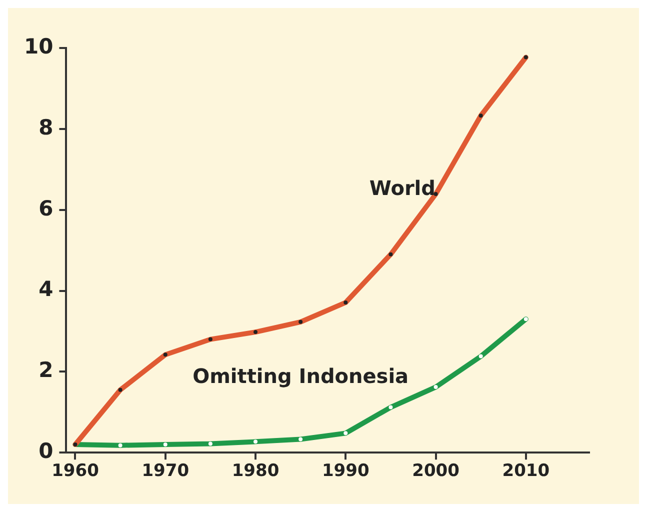 This screenshot has width=647, height=512. Describe the element at coordinates (39, 46) in the screenshot. I see `y-tick-label: 10` at that location.